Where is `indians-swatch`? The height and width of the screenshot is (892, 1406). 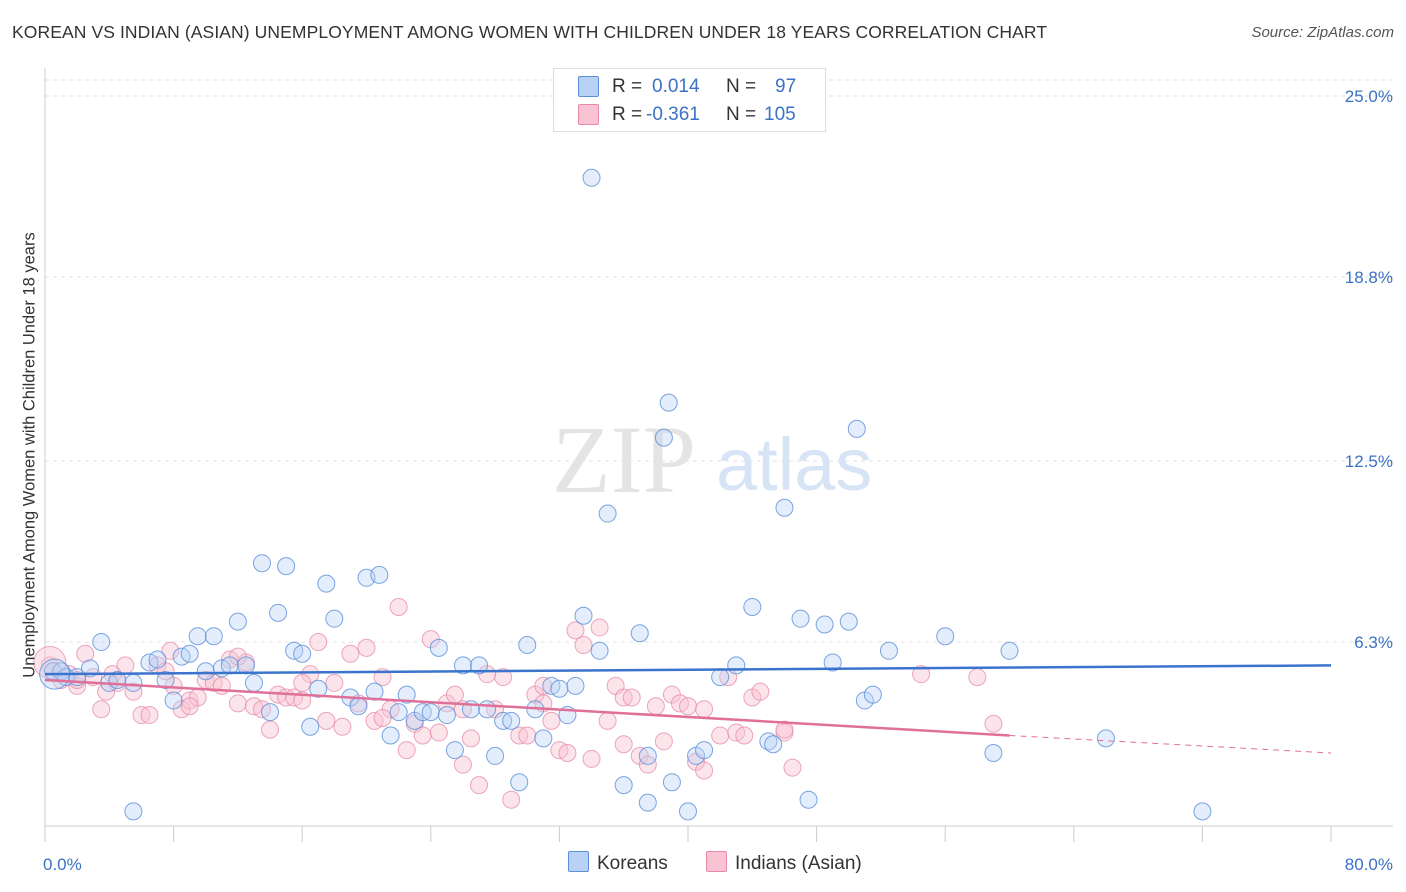
indians-swatch is located at coordinates (588, 114).